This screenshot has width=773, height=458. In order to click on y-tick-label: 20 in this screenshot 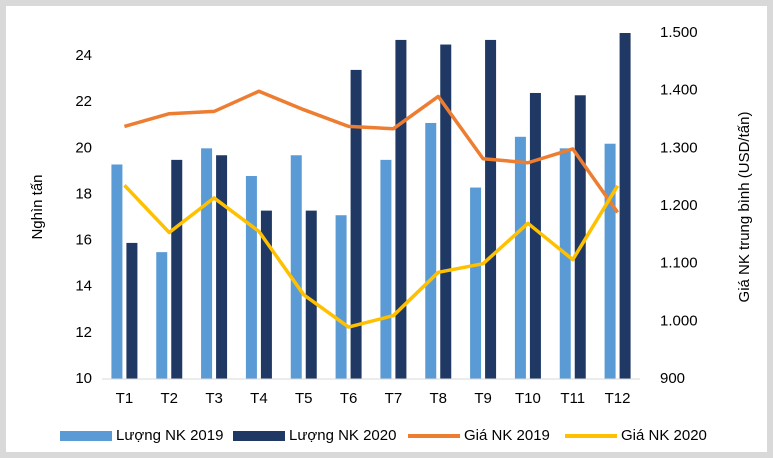, I will do `click(83, 147)`.